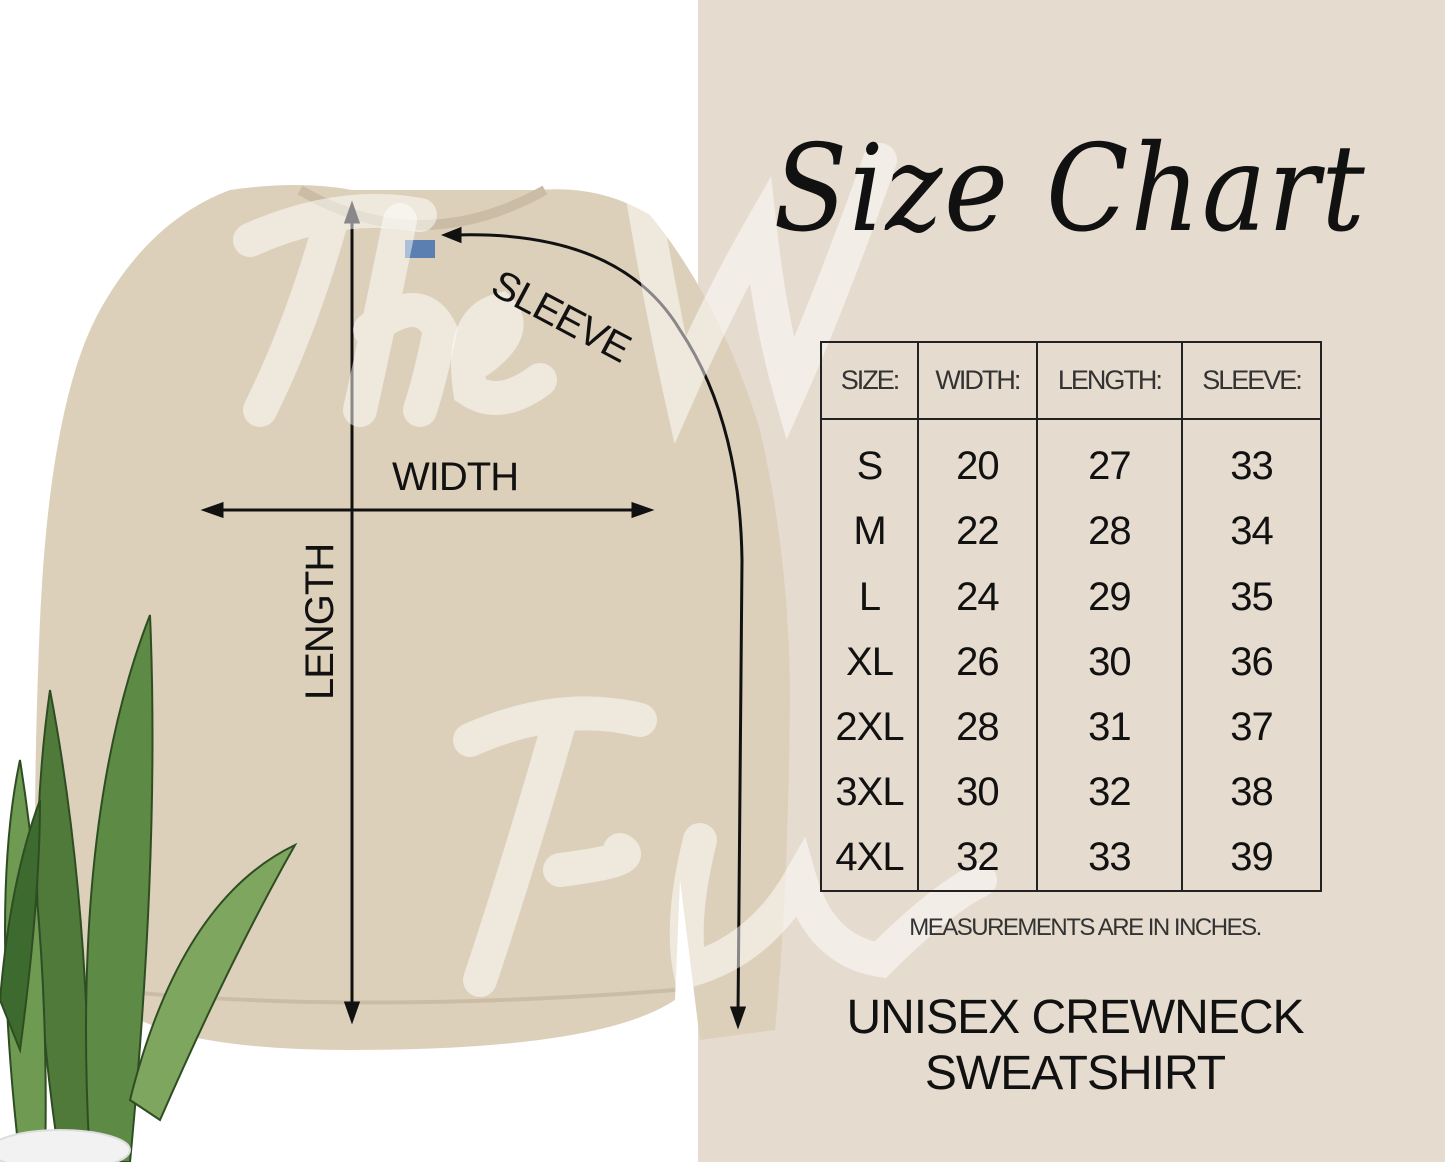 This screenshot has width=1445, height=1162. I want to click on sleeve-cell: 35, so click(1251, 597).